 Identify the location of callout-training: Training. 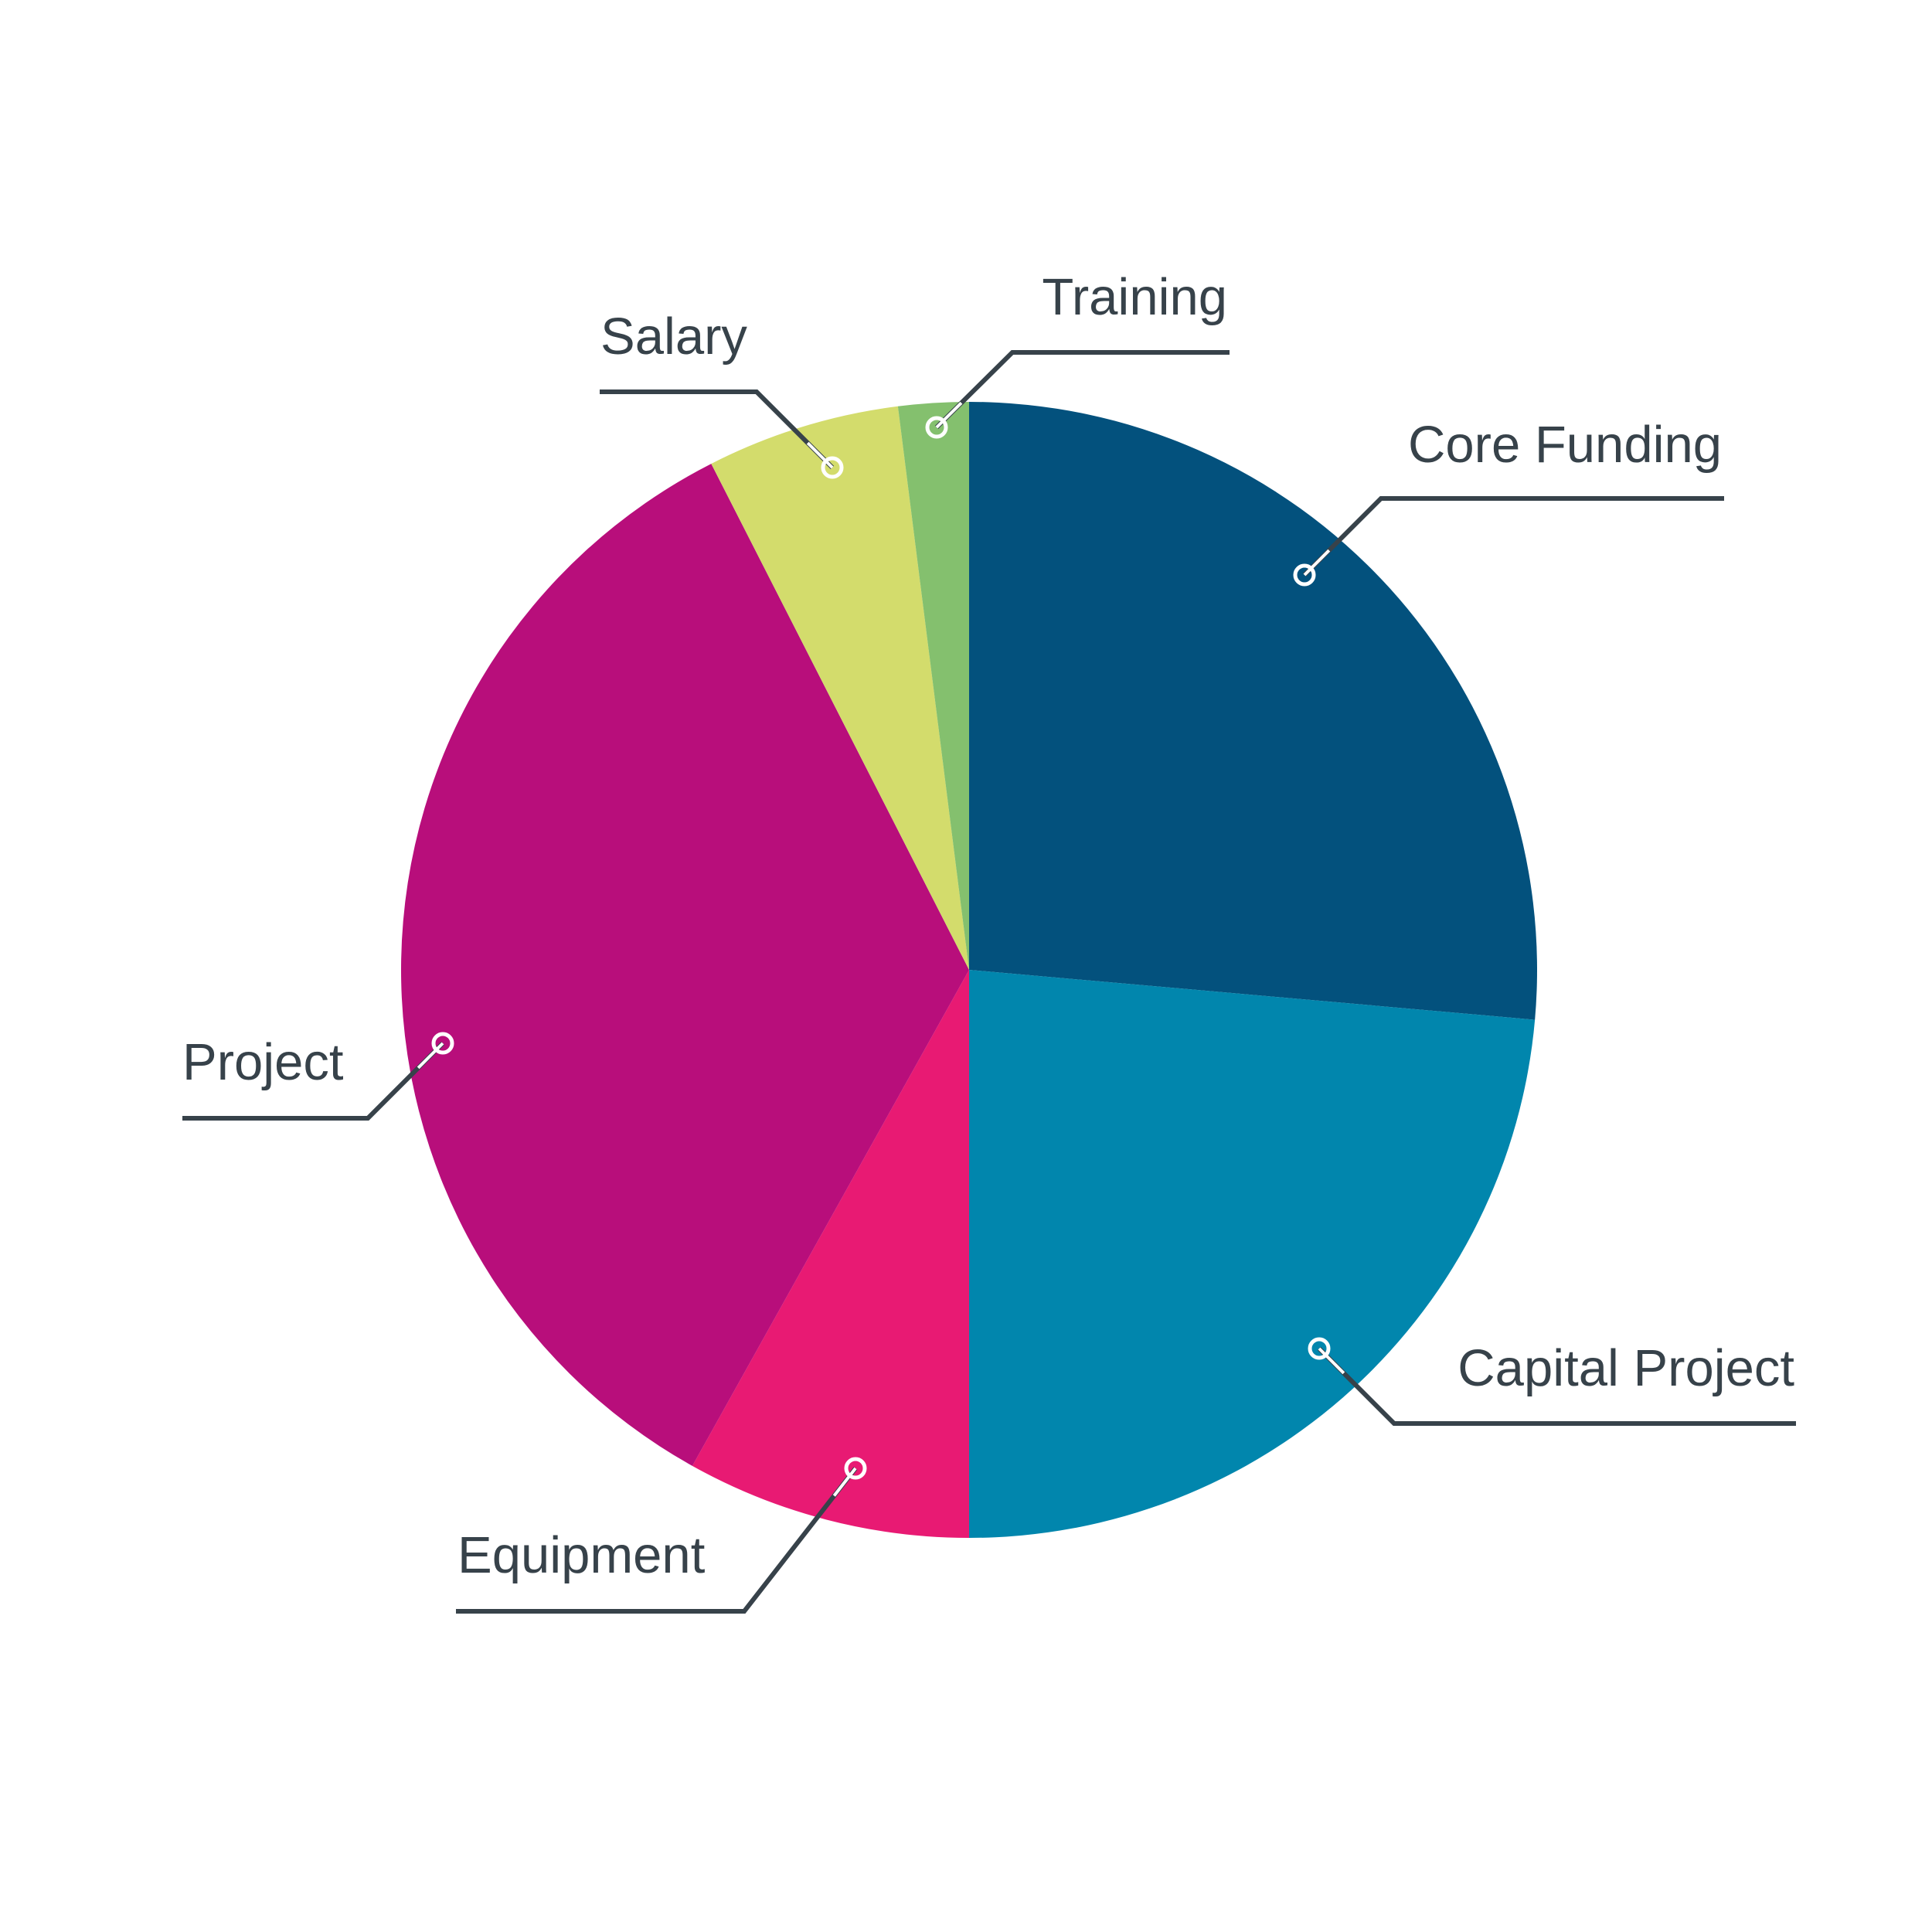
(1077, 353).